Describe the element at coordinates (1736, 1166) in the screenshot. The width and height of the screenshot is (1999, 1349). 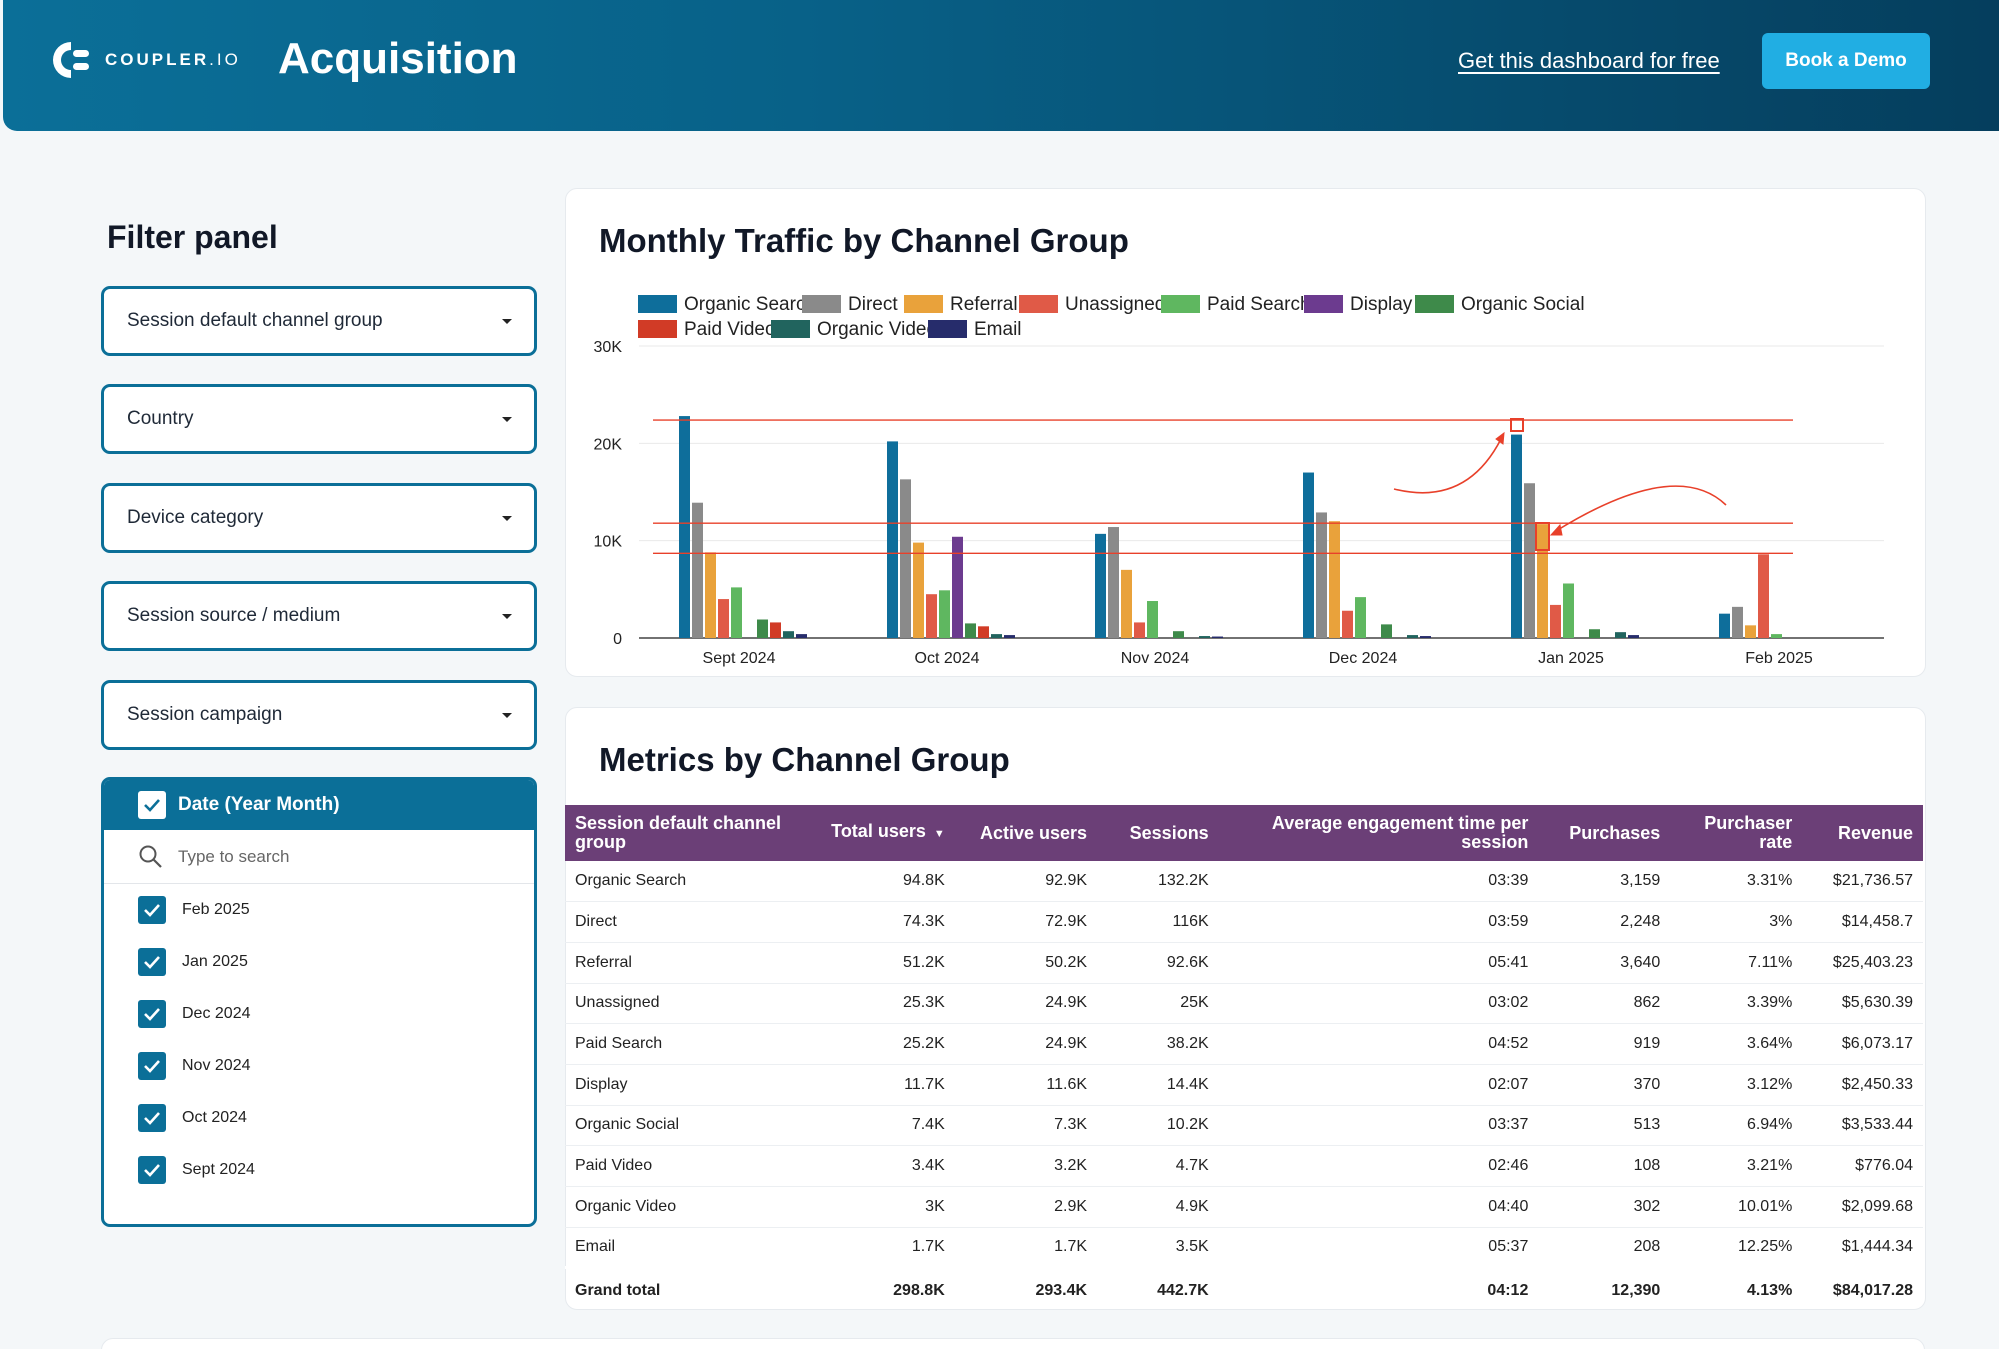
I see `table-cell: 3.21%` at that location.